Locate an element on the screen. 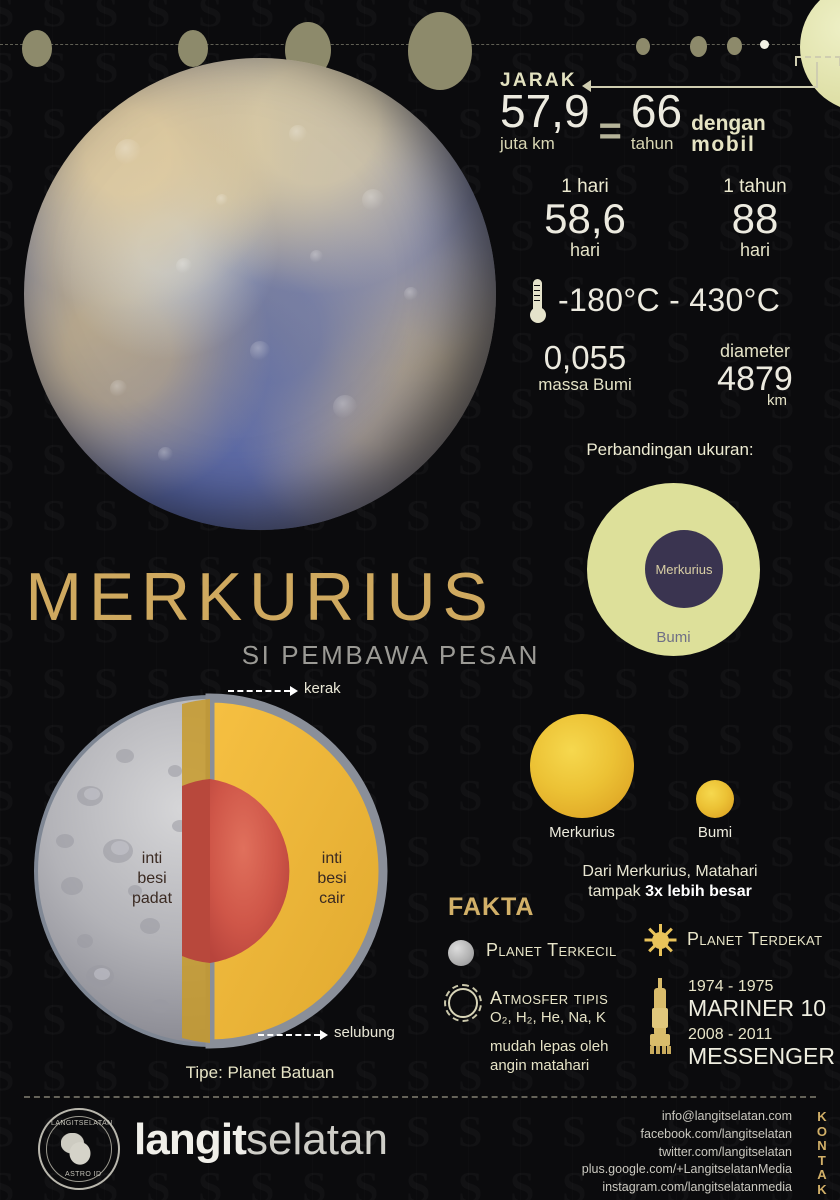 The image size is (840, 1200). contact-line-4: instagram.com/langitselatanmedia is located at coordinates (697, 1187).